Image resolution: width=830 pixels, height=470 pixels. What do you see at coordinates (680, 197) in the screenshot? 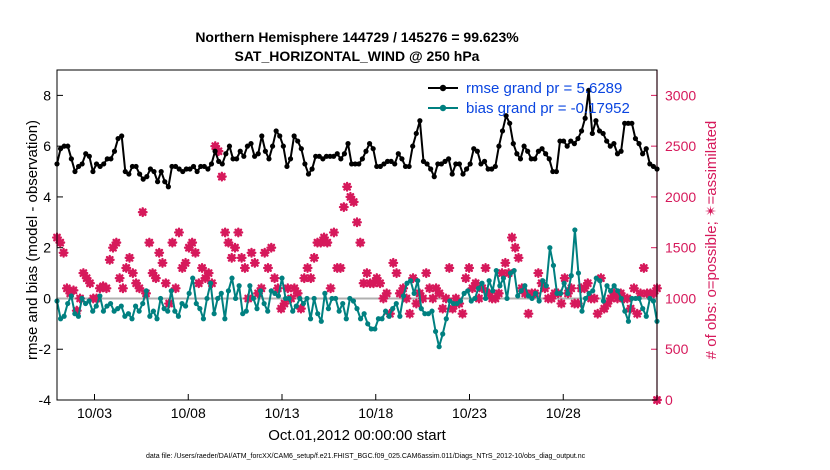
I see `right-y-tick-label: 2000` at bounding box center [680, 197].